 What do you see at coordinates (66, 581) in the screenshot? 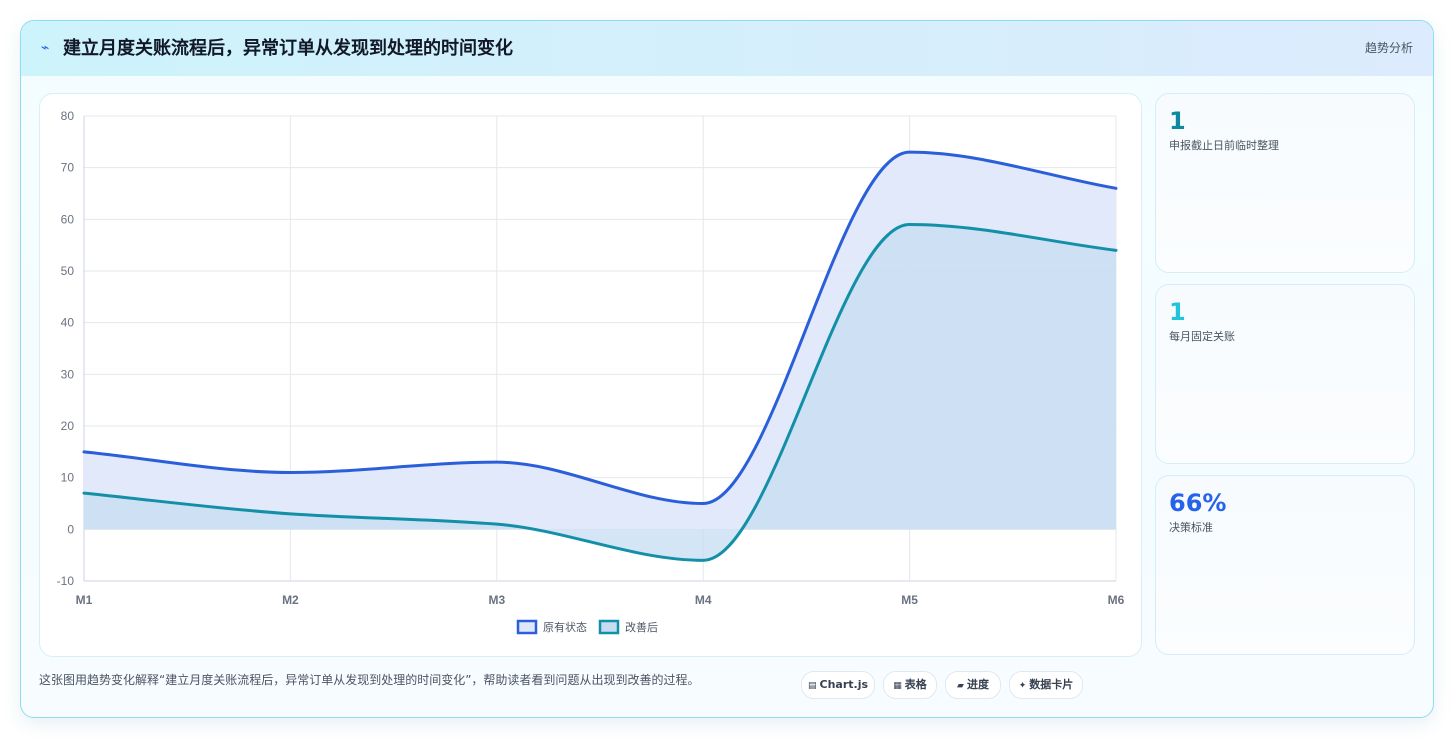
I see `y-tick-label: -10` at bounding box center [66, 581].